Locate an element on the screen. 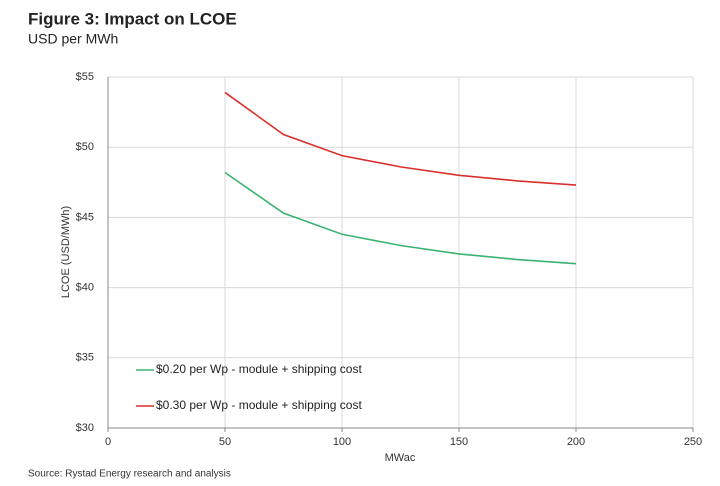  chart-subtitle: USD per MWh is located at coordinates (73, 39).